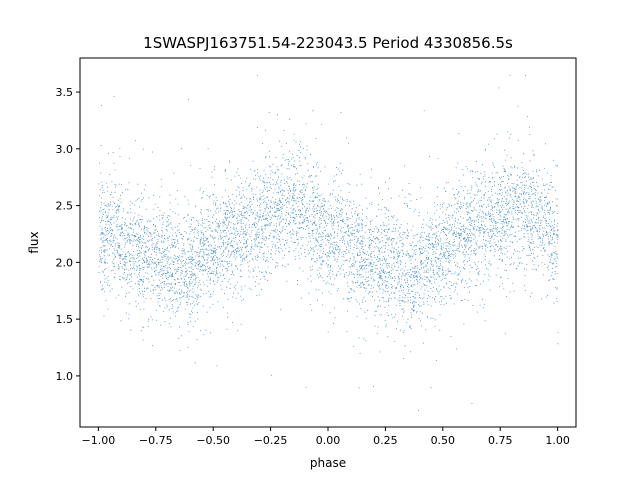 The image size is (640, 480). Describe the element at coordinates (65, 149) in the screenshot. I see `y-tick-label: 3.0` at that location.